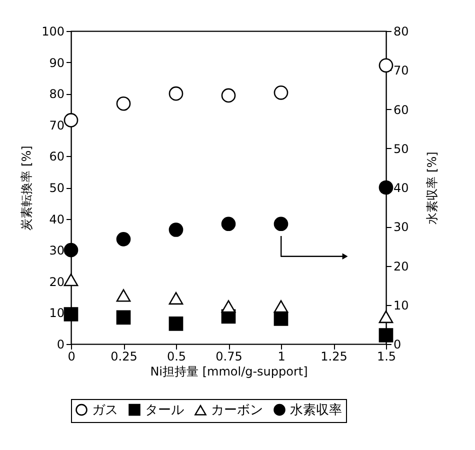 The image size is (475, 450). I want to click on y-tick-label: 80, so click(56, 94).